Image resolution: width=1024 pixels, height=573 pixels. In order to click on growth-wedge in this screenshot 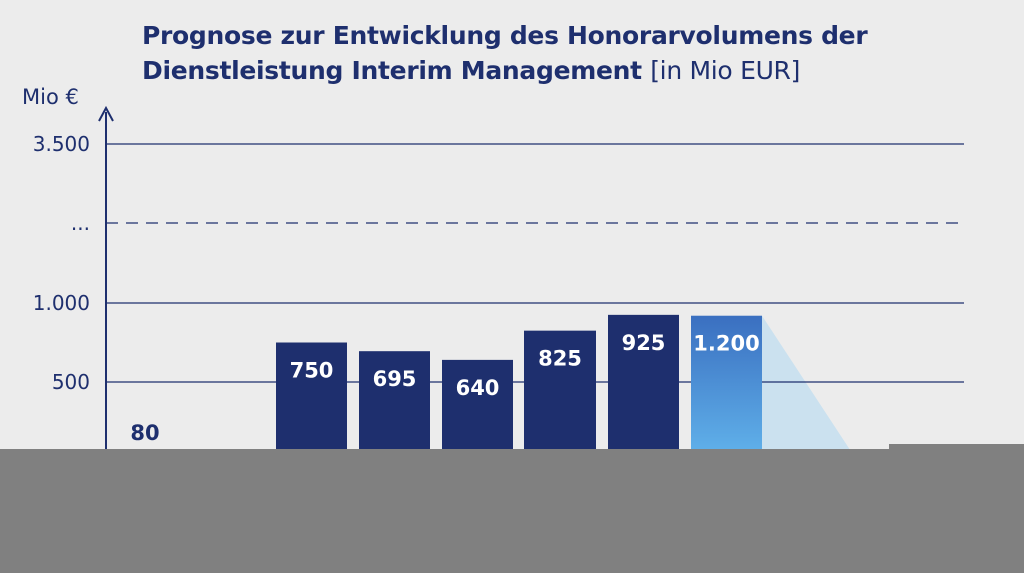, I will do `click(810, 388)`.